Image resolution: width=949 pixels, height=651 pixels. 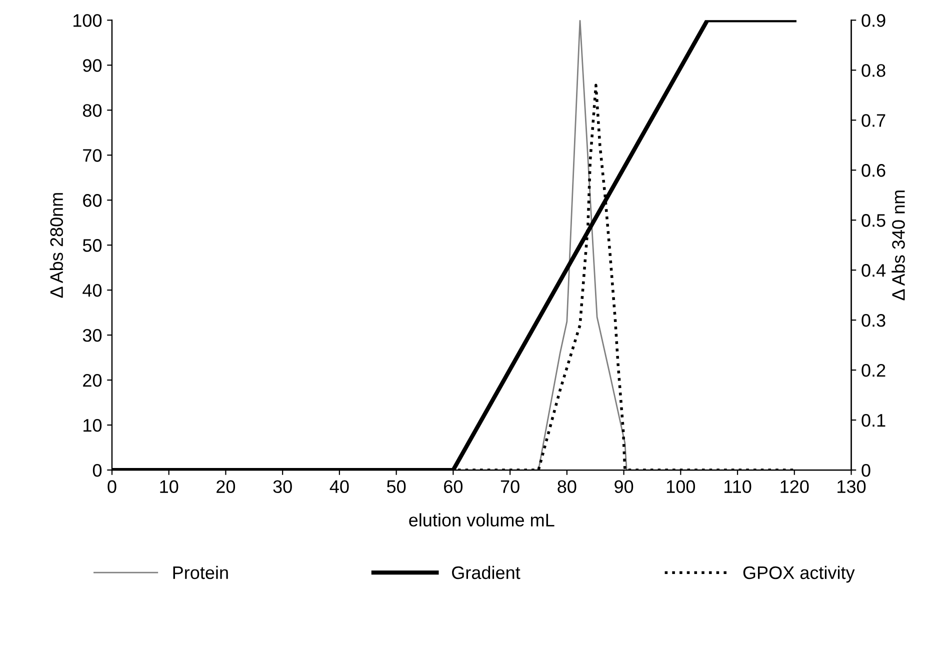 I want to click on x-tick-label: 40, so click(x=339, y=487).